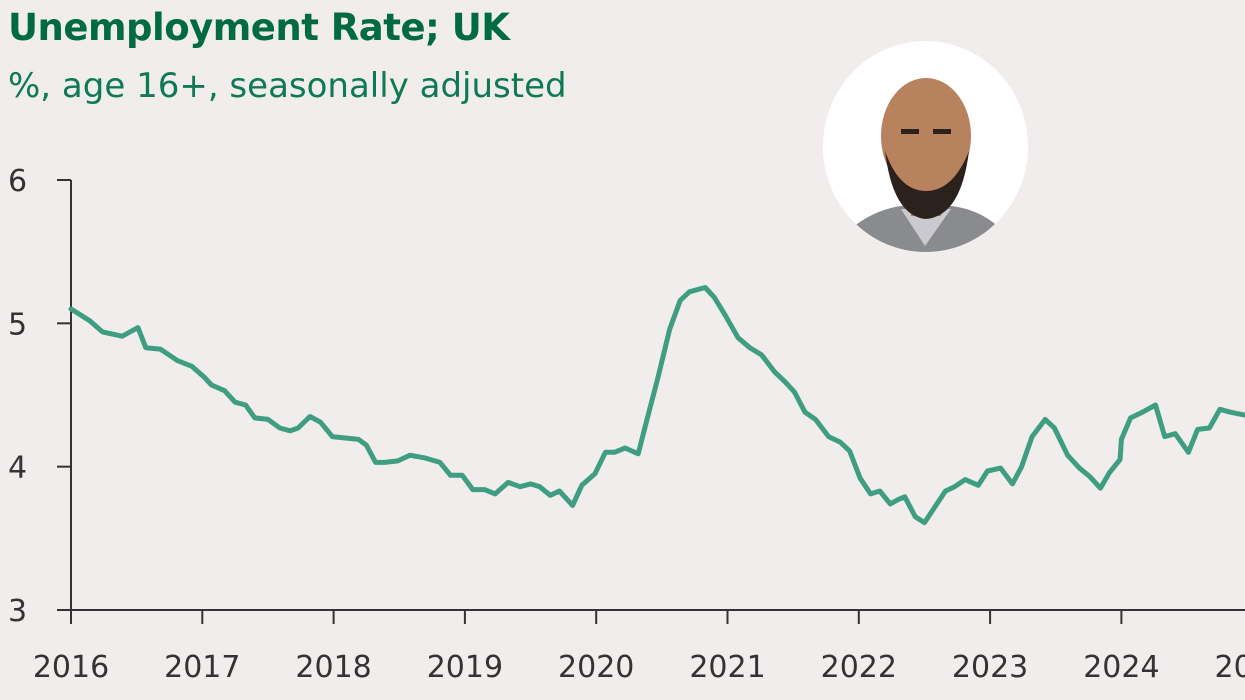 The height and width of the screenshot is (700, 1245). I want to click on person-photo-icon, so click(925, 146).